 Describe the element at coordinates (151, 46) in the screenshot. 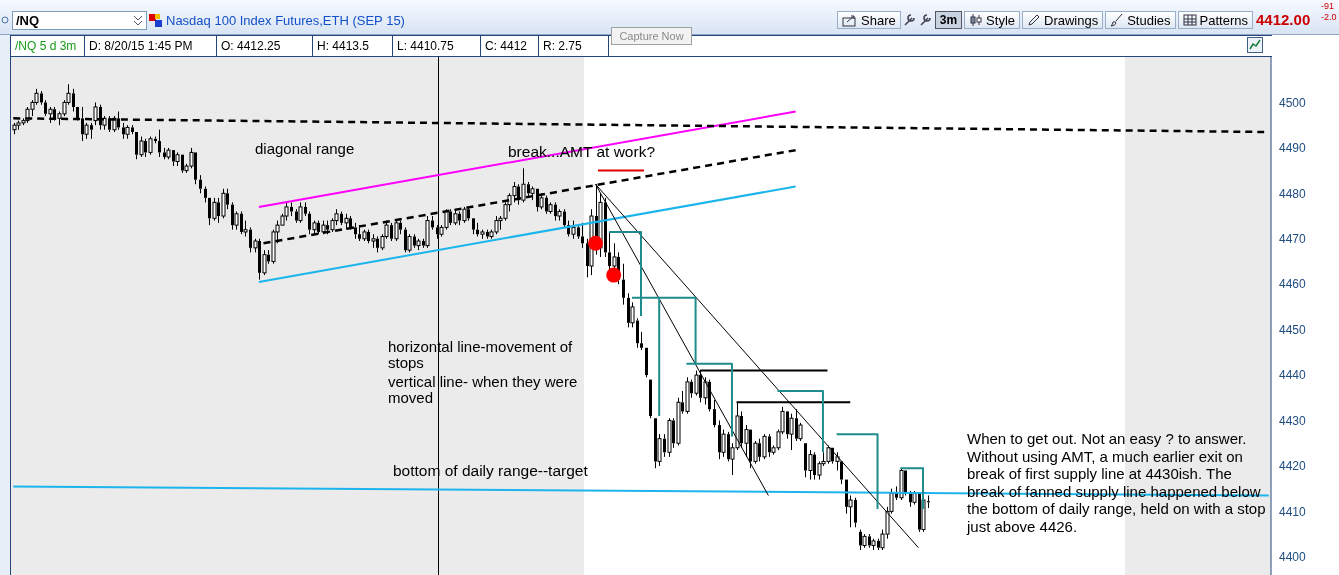

I see `text: D: 8/20/15 1:45 PM` at that location.